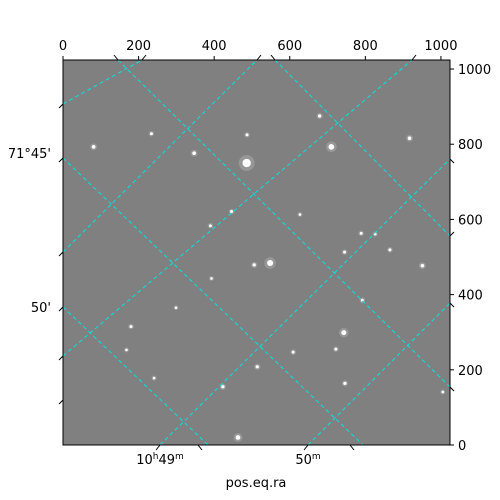  I want to click on x-axis-title: pos.eq.ra, so click(256, 483).